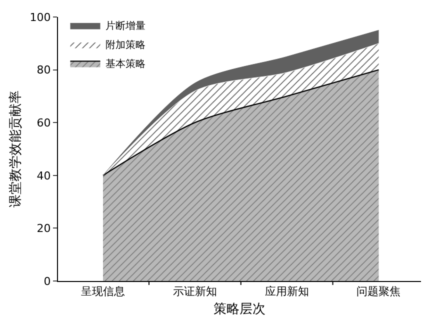 The height and width of the screenshot is (331, 441). Describe the element at coordinates (125, 45) in the screenshot. I see `legend-label: 附加策略` at that location.